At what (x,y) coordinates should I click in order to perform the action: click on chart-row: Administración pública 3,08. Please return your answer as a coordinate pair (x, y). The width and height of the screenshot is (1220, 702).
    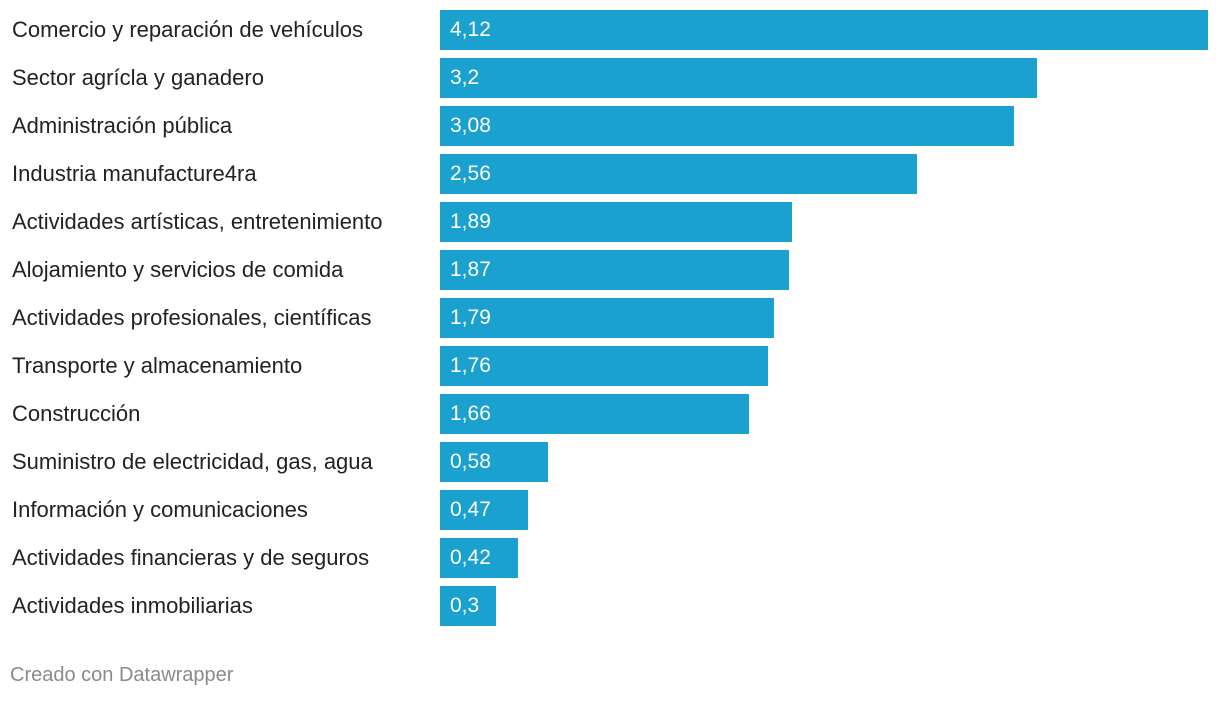
    Looking at the image, I should click on (610, 126).